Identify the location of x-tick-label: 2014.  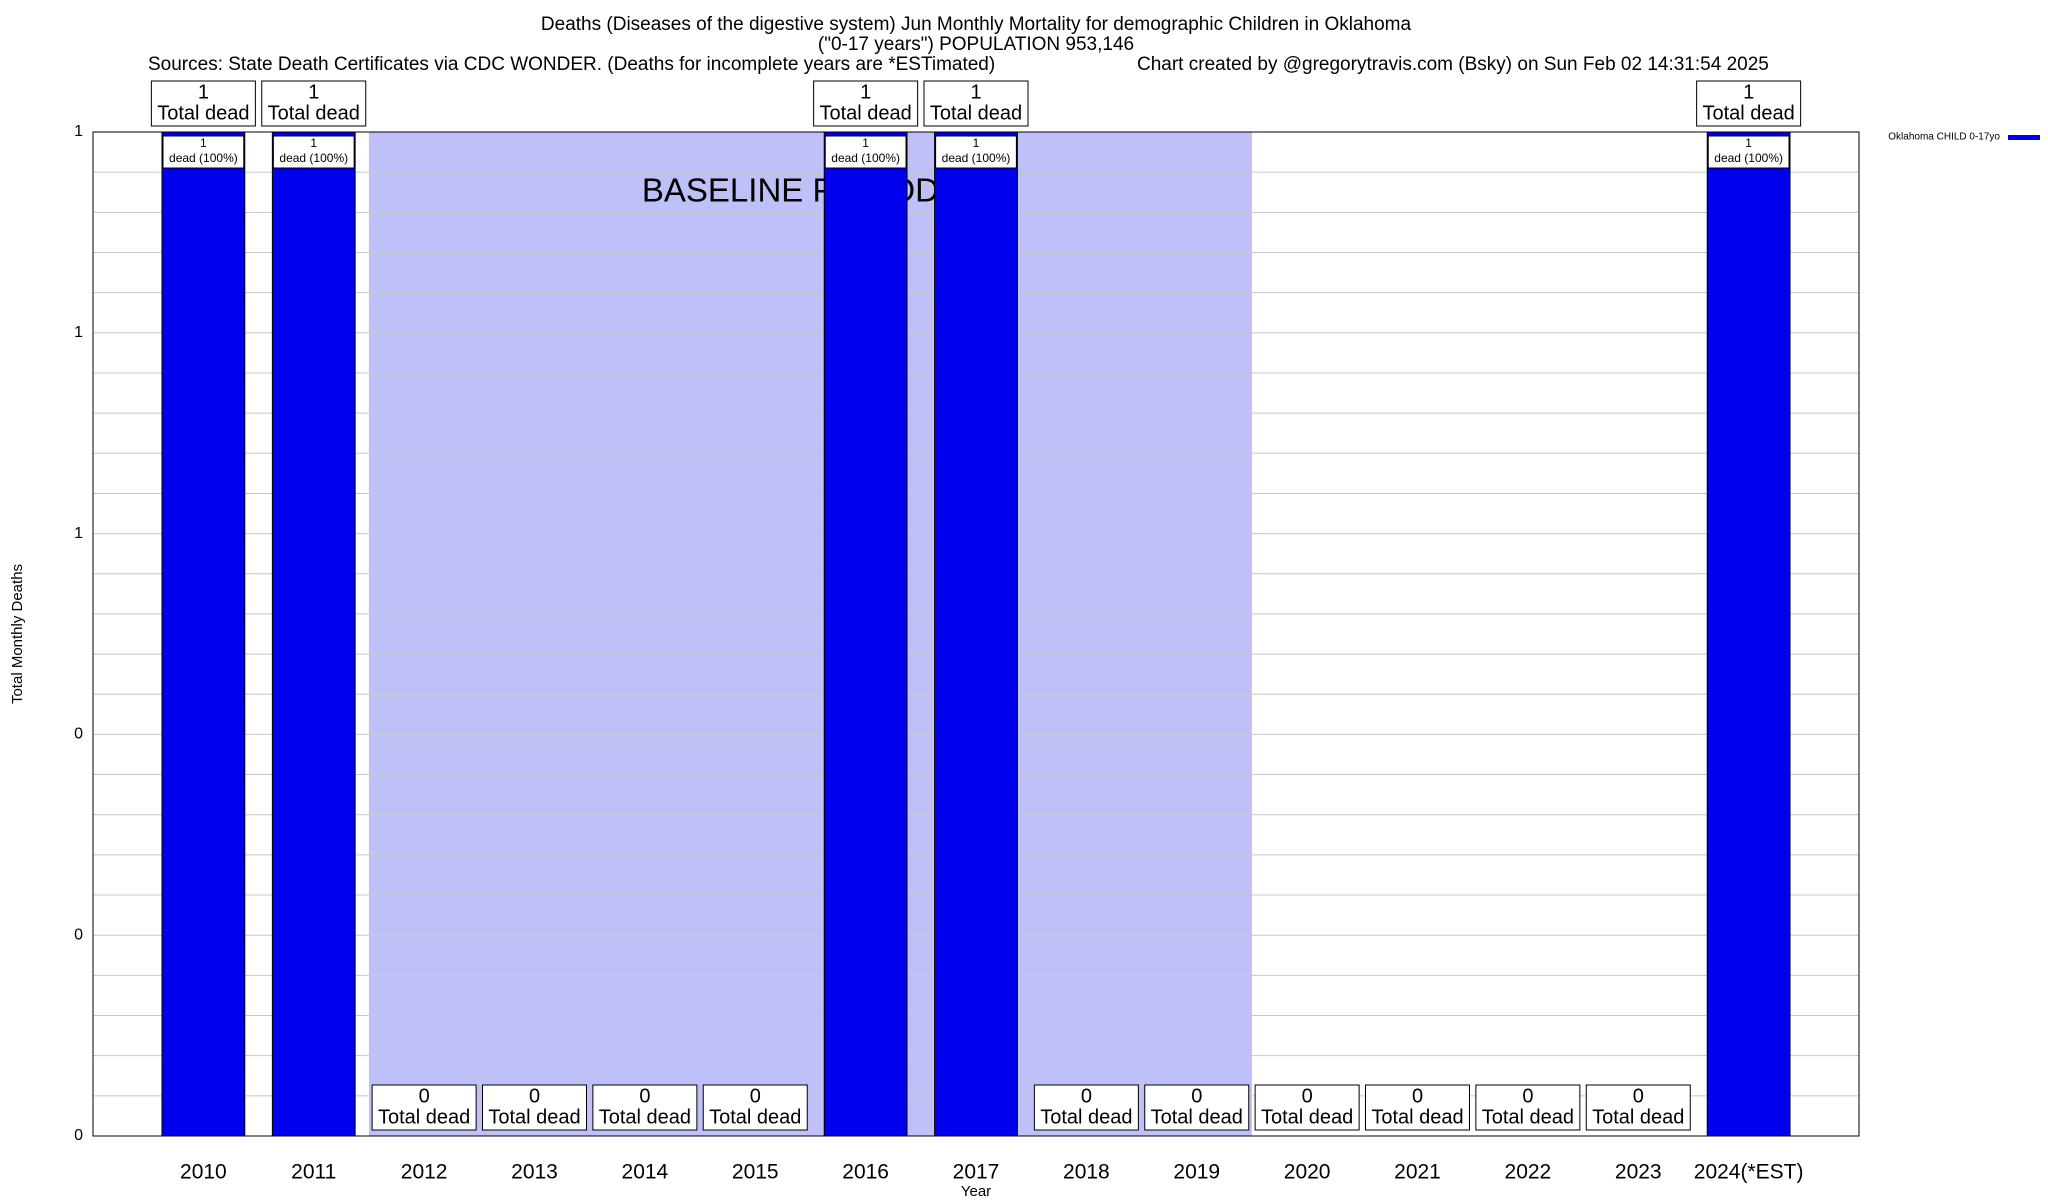
(645, 1172).